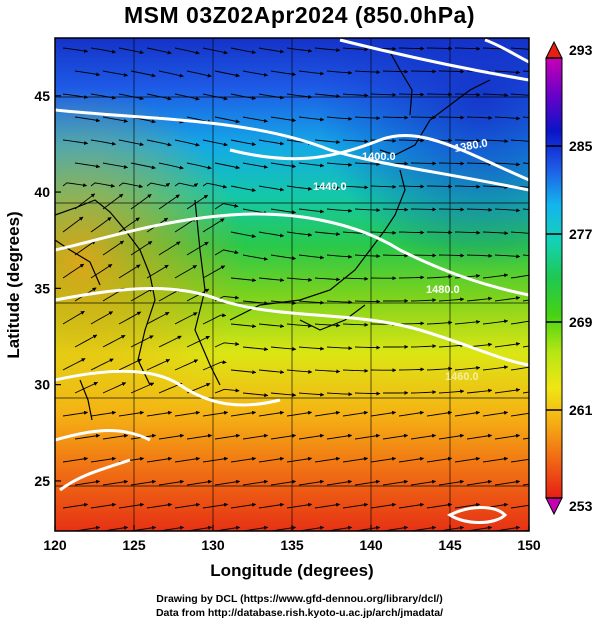  I want to click on y-tick-label: 35, so click(42, 288).